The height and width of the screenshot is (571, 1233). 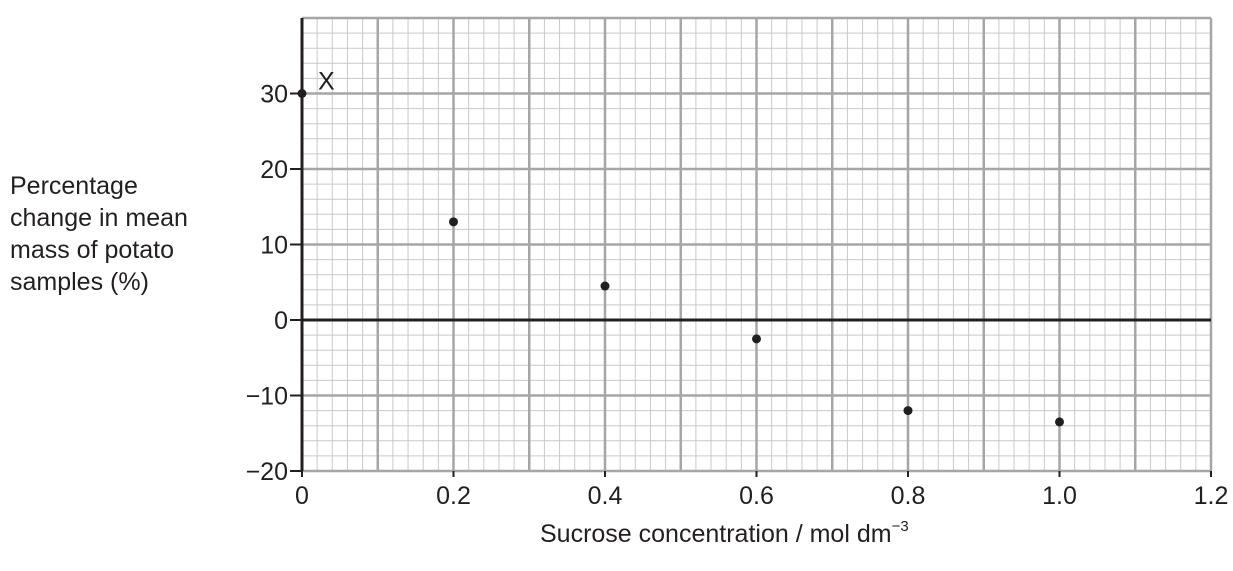 What do you see at coordinates (756, 496) in the screenshot?
I see `x-tick-label: 0.6` at bounding box center [756, 496].